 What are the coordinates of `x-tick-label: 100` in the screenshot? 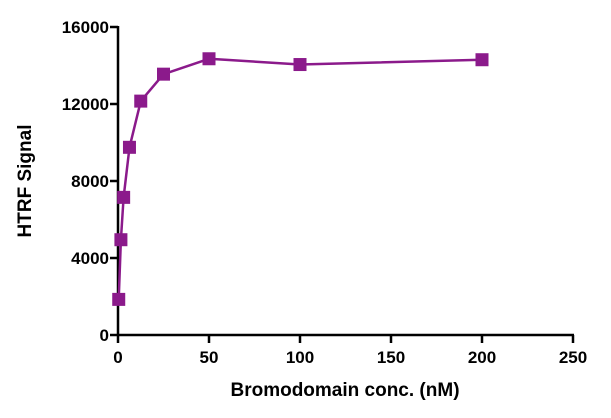 It's located at (300, 357).